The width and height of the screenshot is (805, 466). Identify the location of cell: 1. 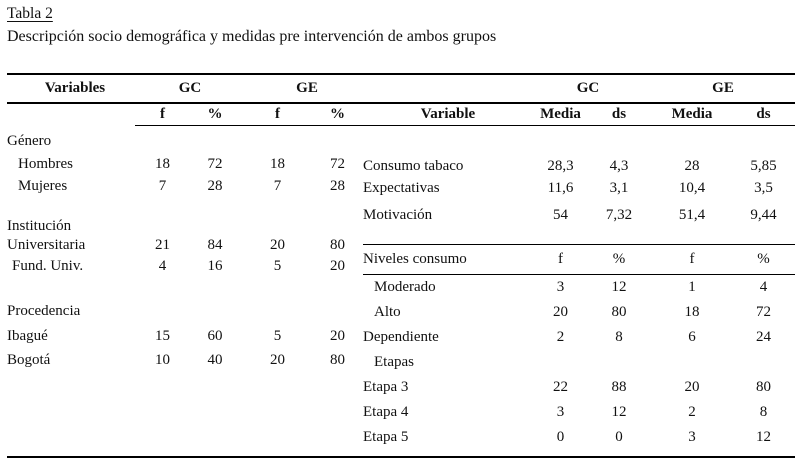
(692, 287).